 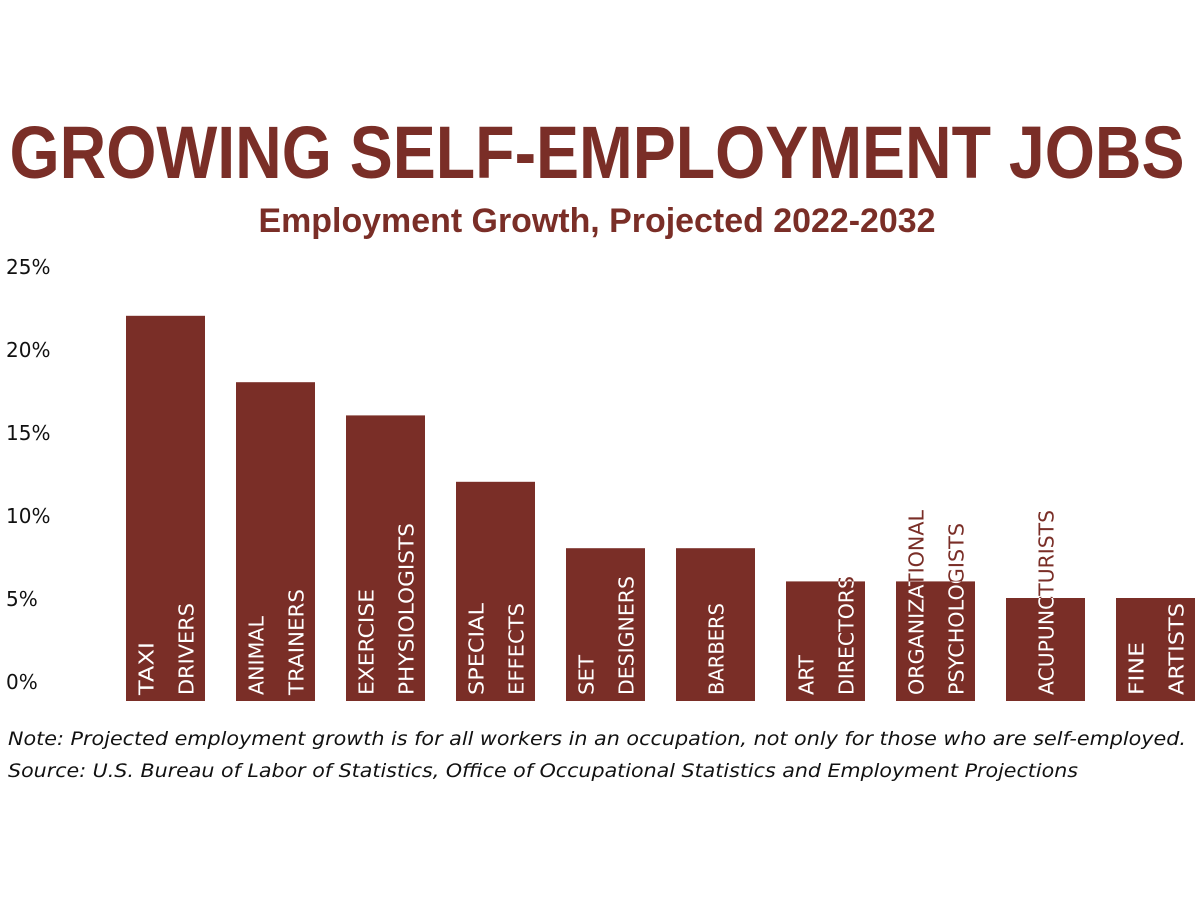 I want to click on y-tick-label: 20%, so click(x=28, y=350).